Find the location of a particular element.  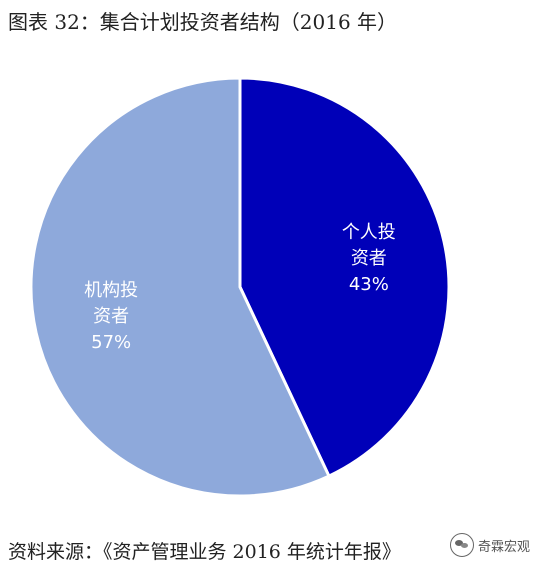

slice-value-label: 43% is located at coordinates (369, 284).